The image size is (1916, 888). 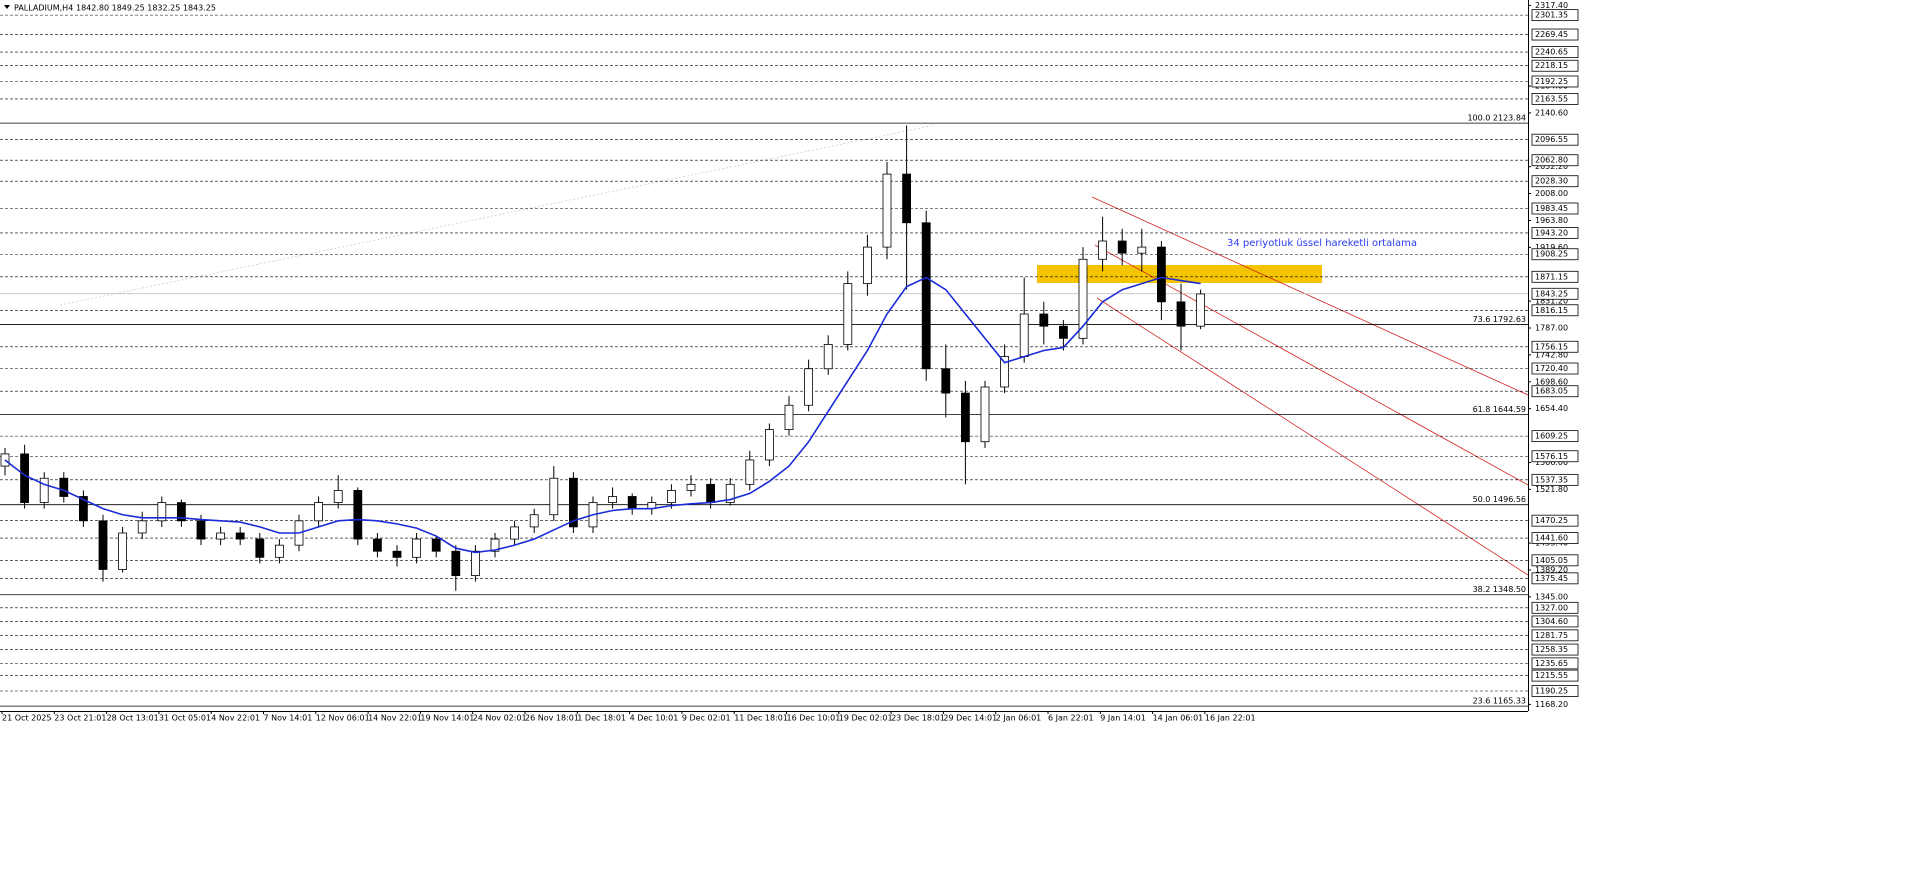 I want to click on menu-arrow, so click(x=7, y=7).